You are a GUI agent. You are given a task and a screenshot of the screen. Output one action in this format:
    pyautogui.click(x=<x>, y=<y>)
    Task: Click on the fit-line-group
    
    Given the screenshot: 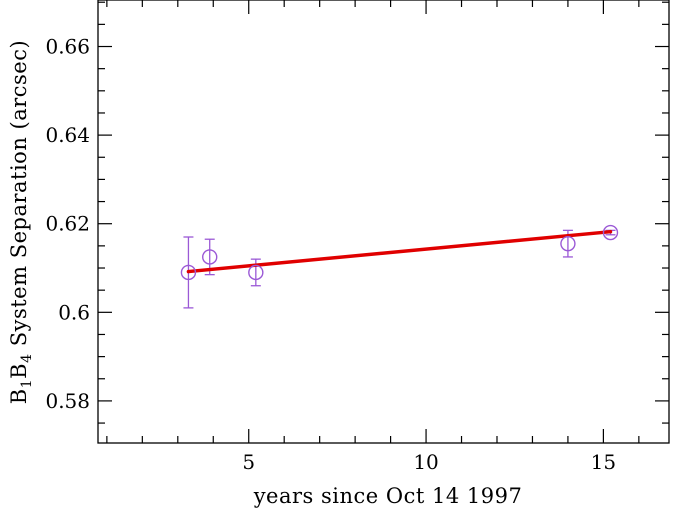 What is the action you would take?
    pyautogui.click(x=399, y=251)
    